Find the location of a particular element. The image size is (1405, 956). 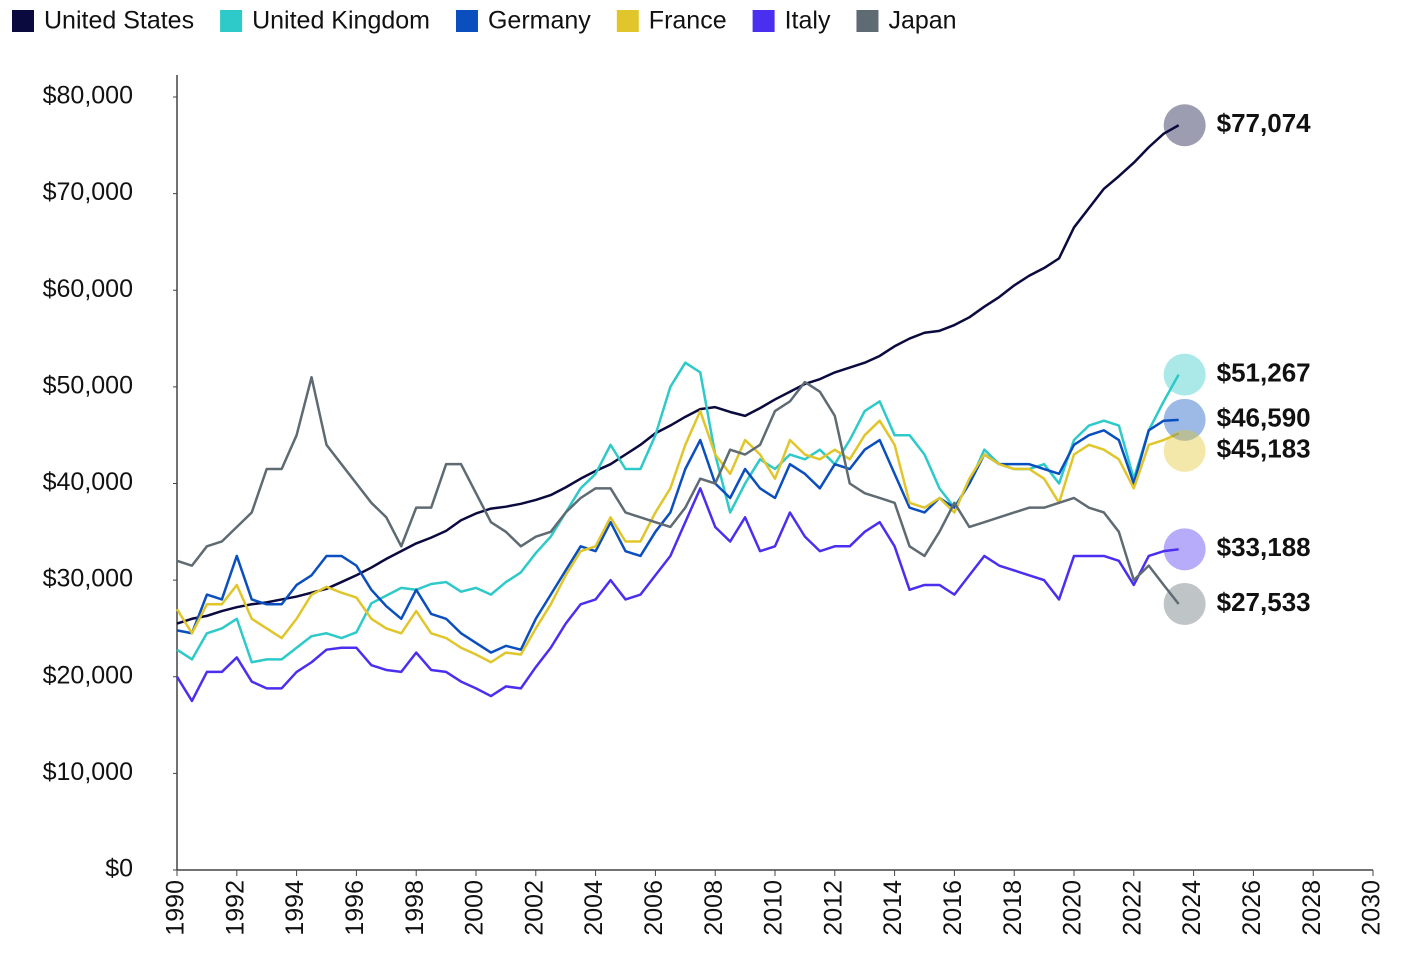

end-label: $46,590 is located at coordinates (1264, 418).